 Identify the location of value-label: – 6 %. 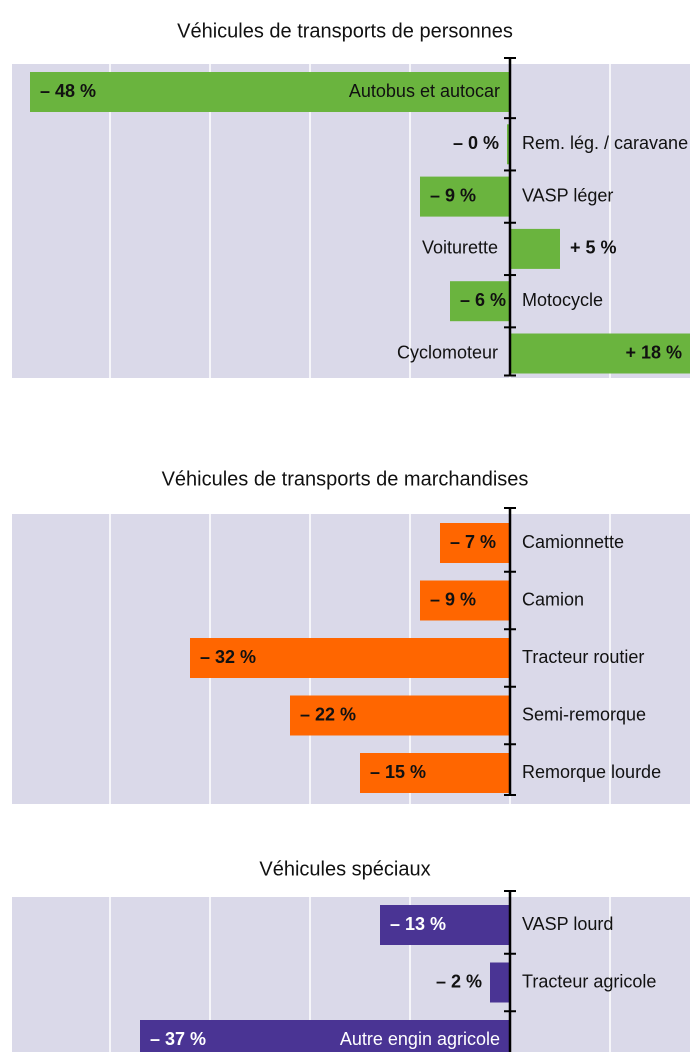
(483, 300).